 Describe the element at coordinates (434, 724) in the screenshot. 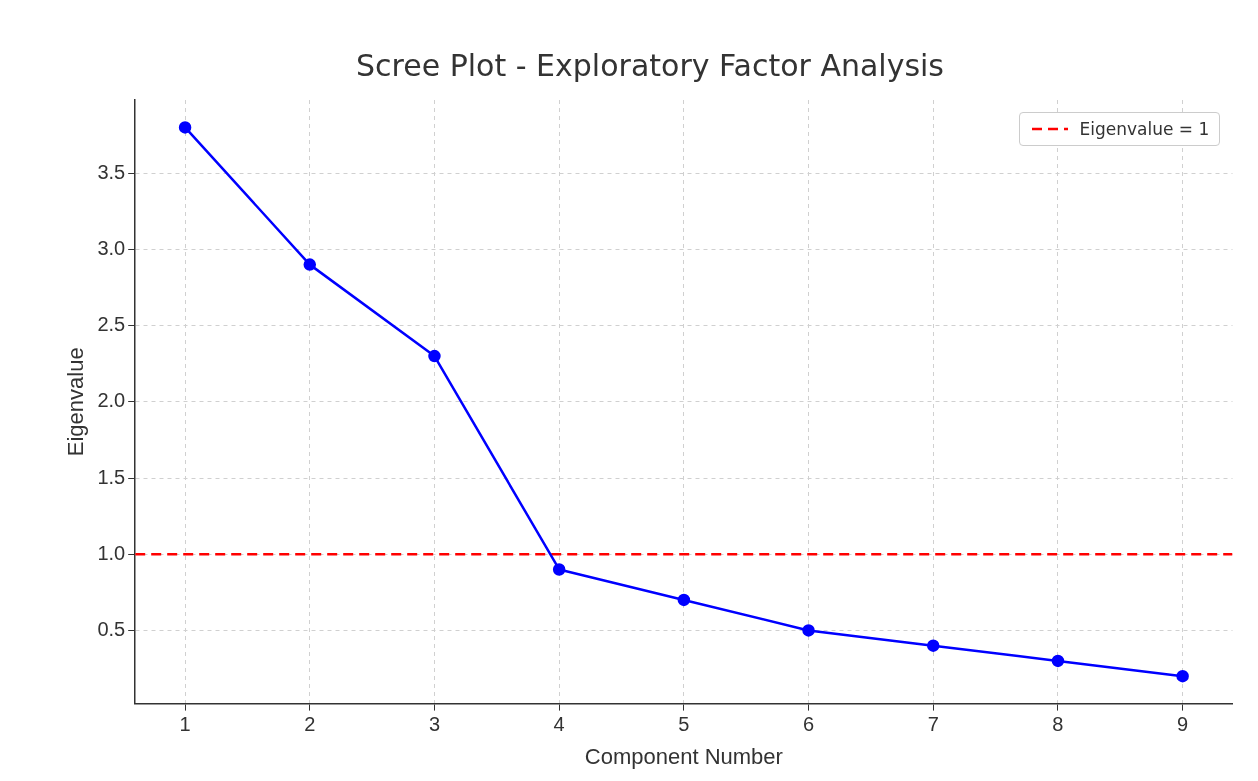

I see `x-tick-label: 3` at that location.